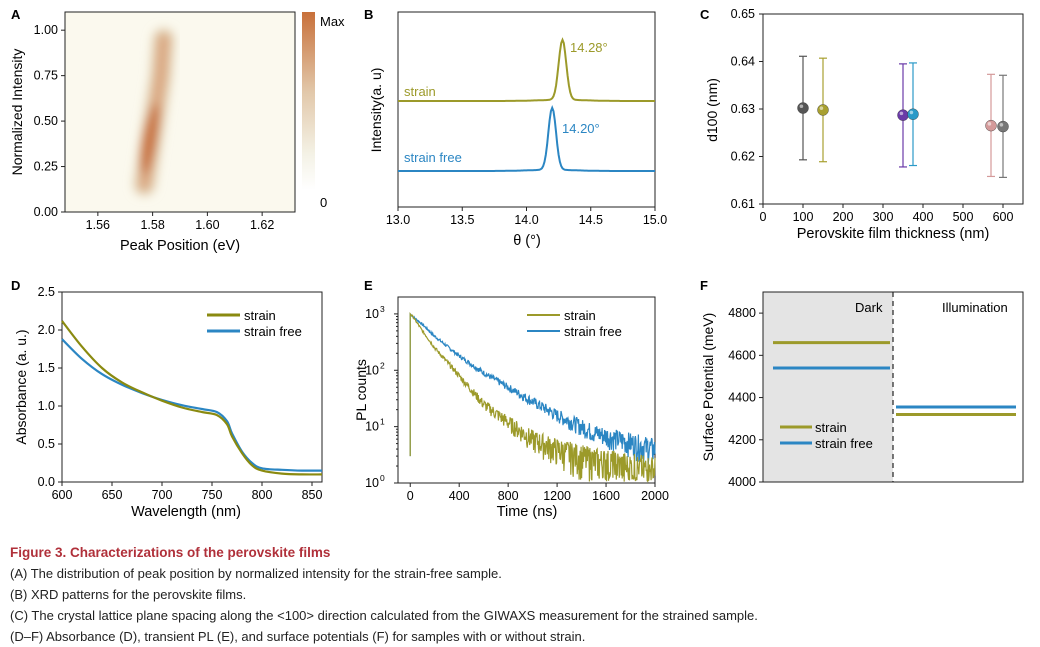 The width and height of the screenshot is (1040, 647). I want to click on panel-d-legend-strain: strain, so click(260, 315).